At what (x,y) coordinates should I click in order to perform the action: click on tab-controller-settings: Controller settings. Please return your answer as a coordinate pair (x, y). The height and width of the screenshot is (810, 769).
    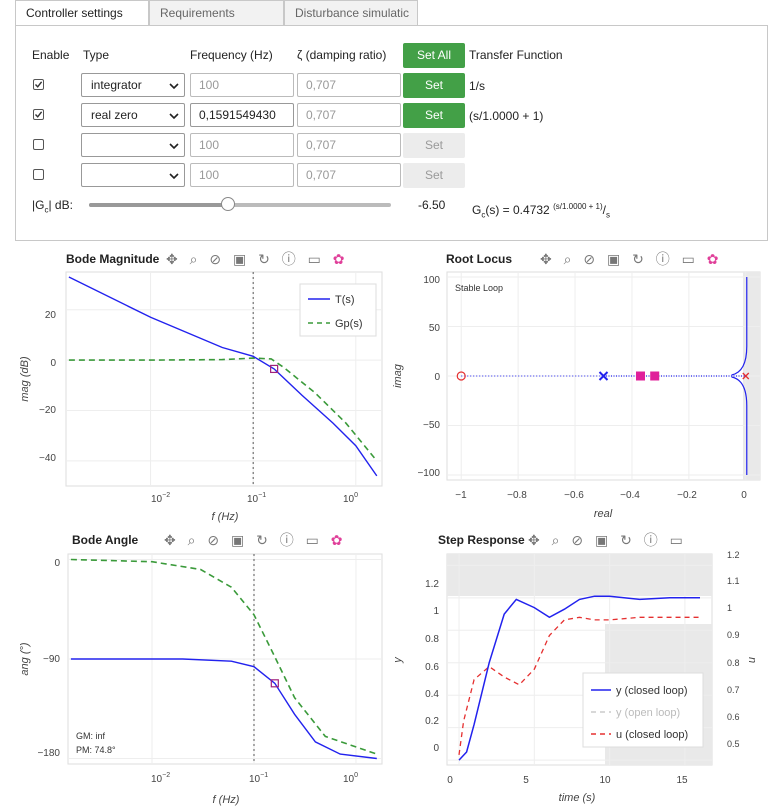
    Looking at the image, I should click on (82, 13).